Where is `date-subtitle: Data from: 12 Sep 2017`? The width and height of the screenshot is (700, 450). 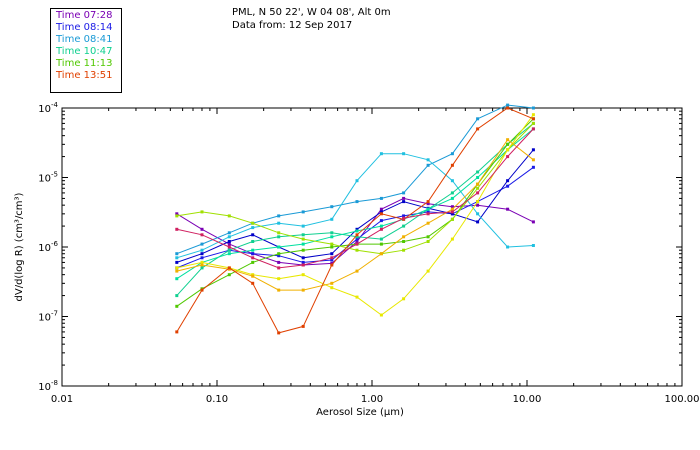 date-subtitle: Data from: 12 Sep 2017 is located at coordinates (292, 25).